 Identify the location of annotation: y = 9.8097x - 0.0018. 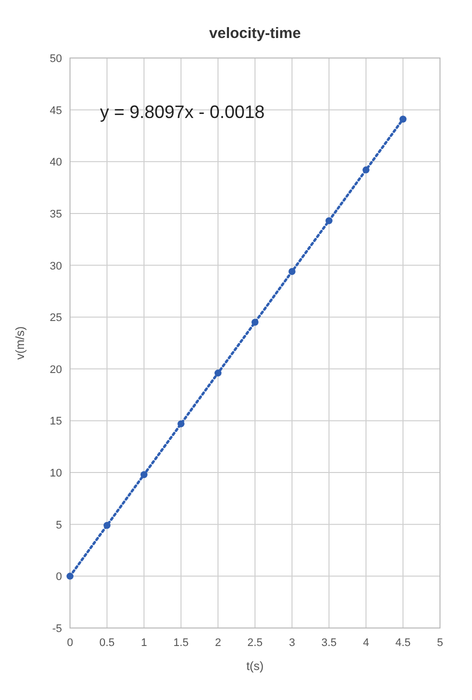
(182, 112).